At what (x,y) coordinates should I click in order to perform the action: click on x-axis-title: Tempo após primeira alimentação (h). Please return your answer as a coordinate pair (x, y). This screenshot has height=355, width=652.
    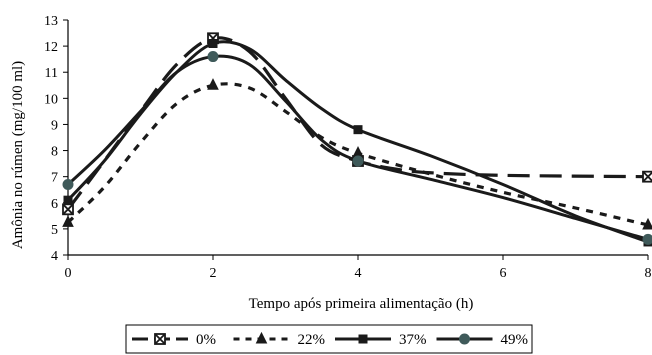
    Looking at the image, I should click on (361, 304).